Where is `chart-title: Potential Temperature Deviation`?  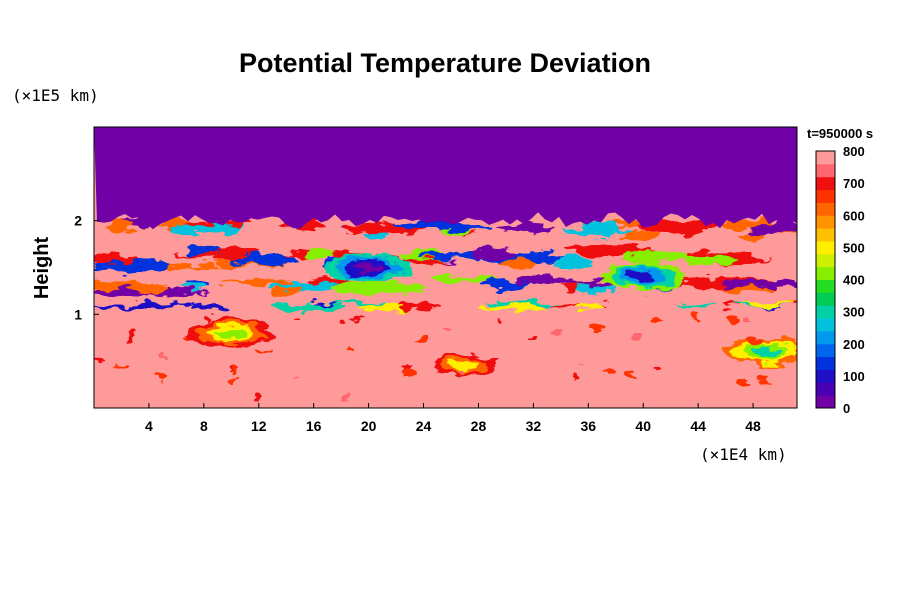 chart-title: Potential Temperature Deviation is located at coordinates (445, 63).